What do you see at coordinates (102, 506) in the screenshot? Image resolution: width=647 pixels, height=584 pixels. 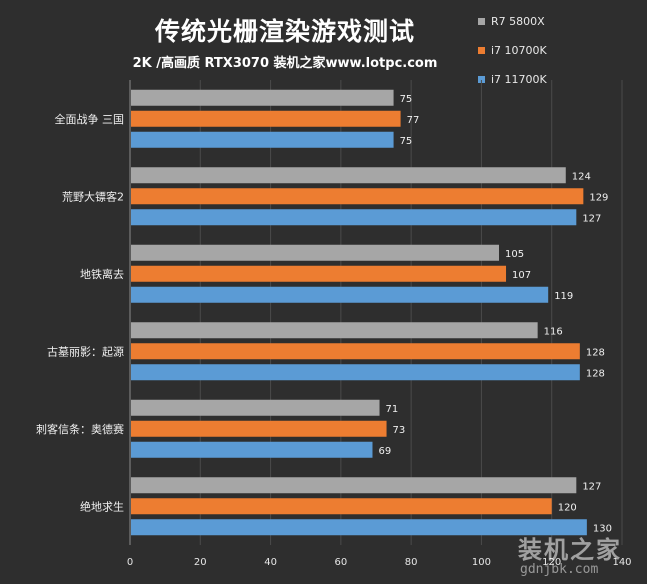 I see `category-label: 绝地求生` at bounding box center [102, 506].